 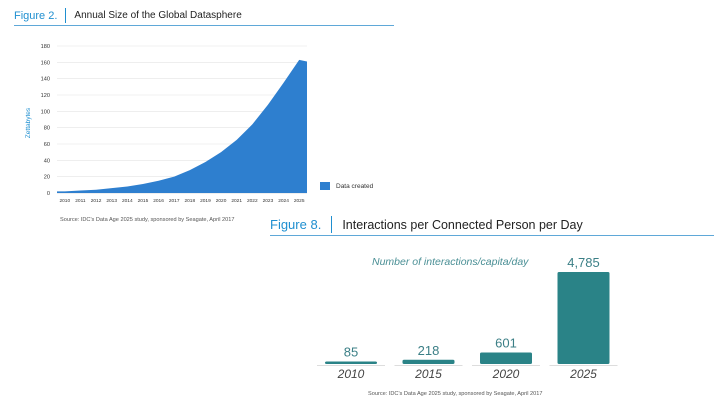 I want to click on bar-group-2025: 4,785 2025, so click(x=583, y=318).